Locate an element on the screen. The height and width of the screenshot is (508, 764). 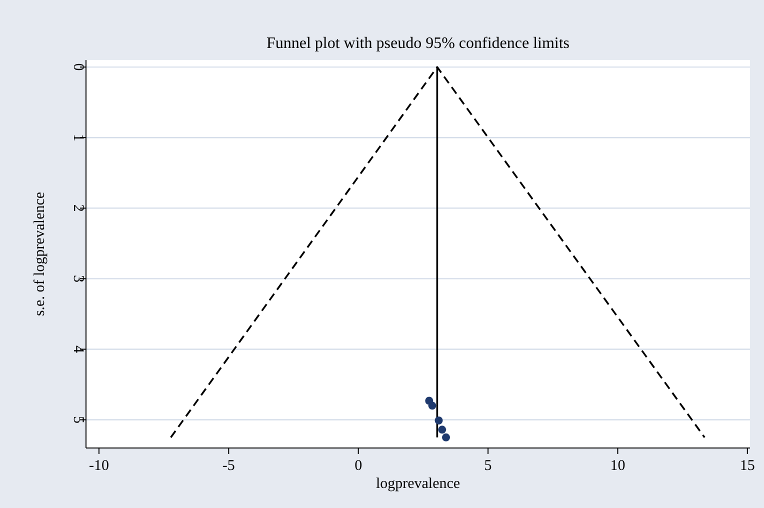
x-tick-label: 0 is located at coordinates (358, 466).